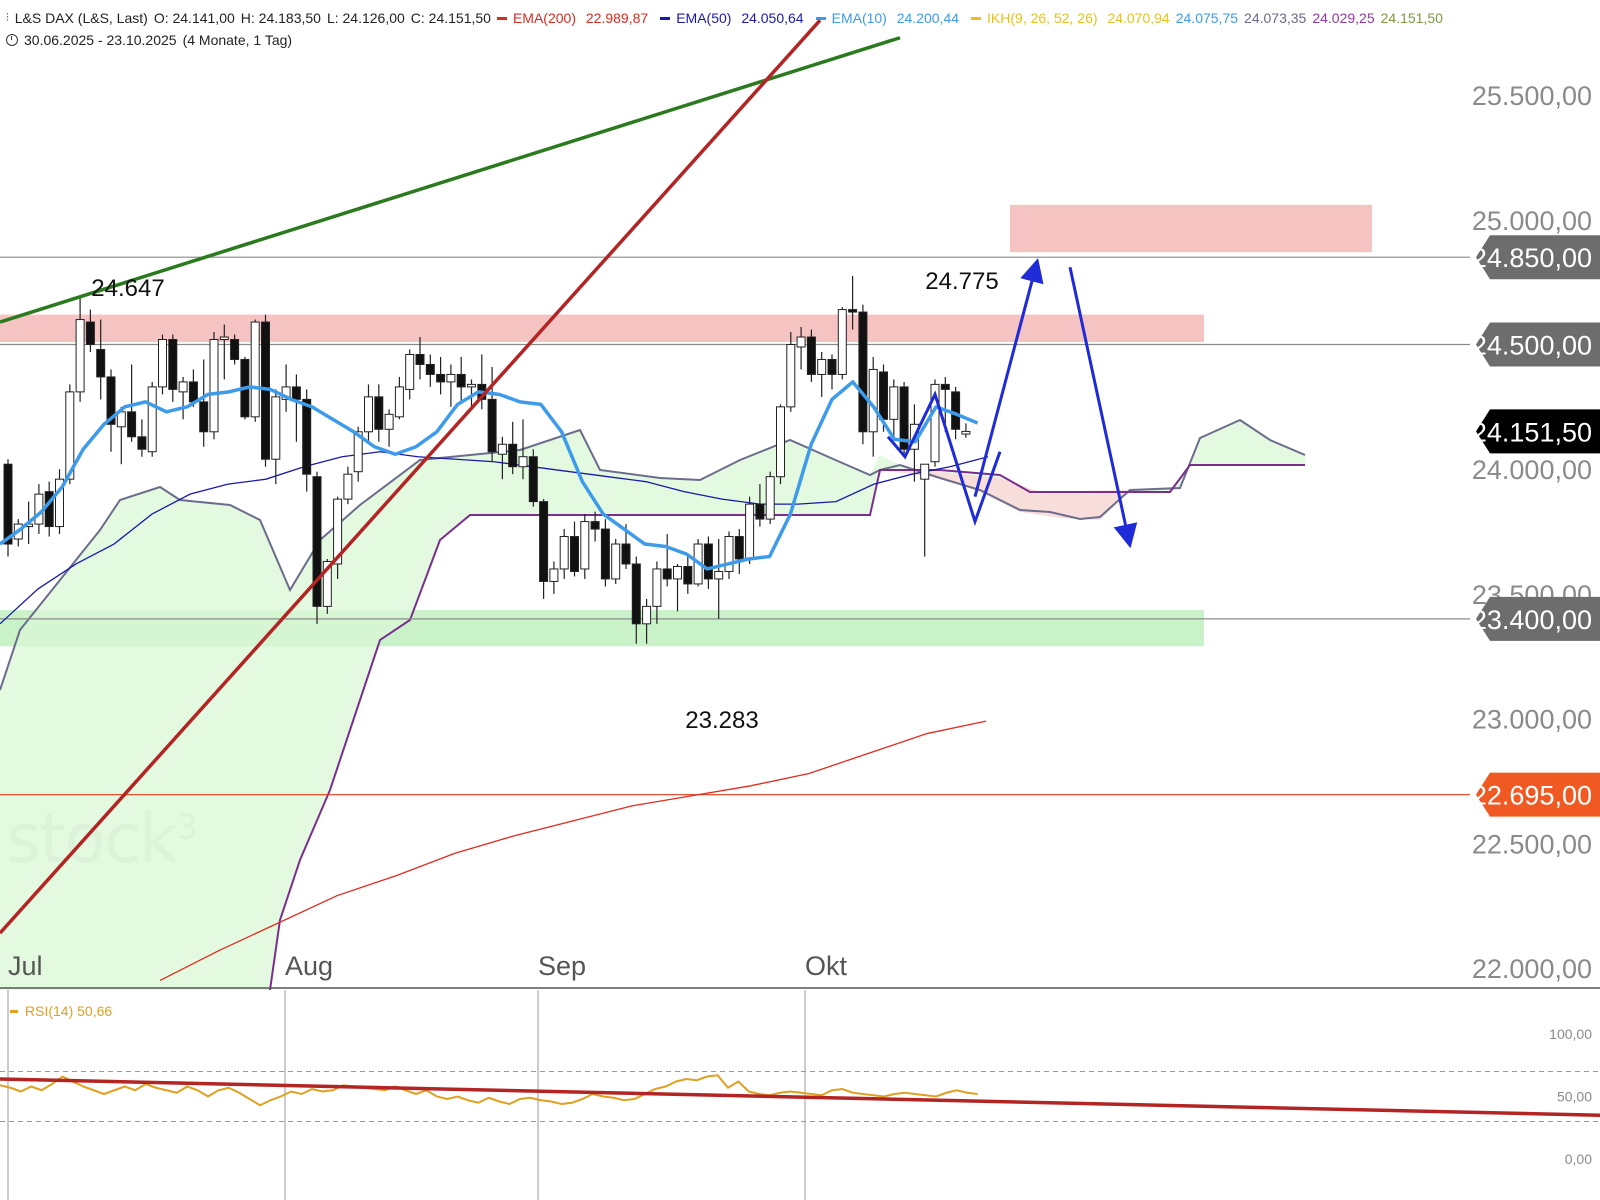 The width and height of the screenshot is (1600, 1200). I want to click on ohlc-open: O: 24.141,00, so click(194, 18).